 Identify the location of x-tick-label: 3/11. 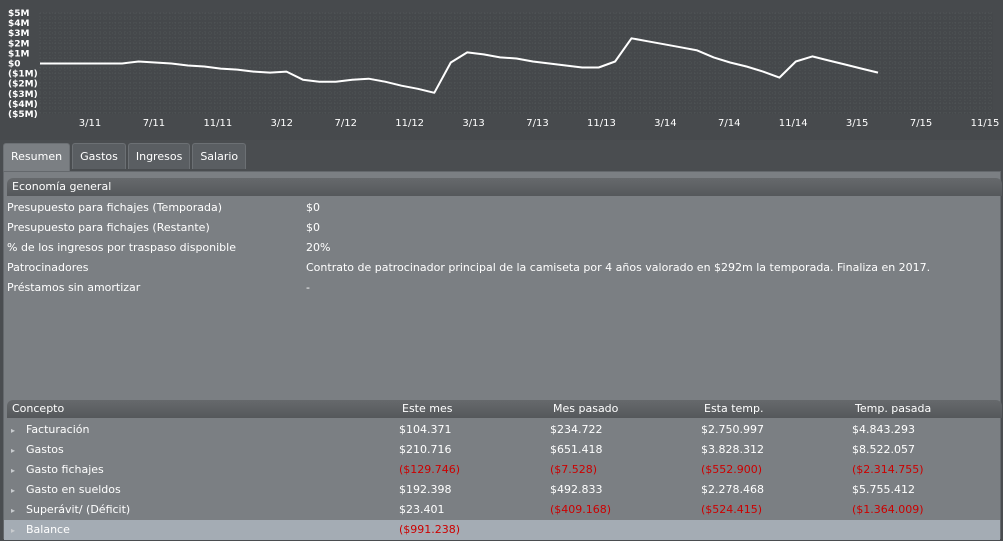
(90, 123).